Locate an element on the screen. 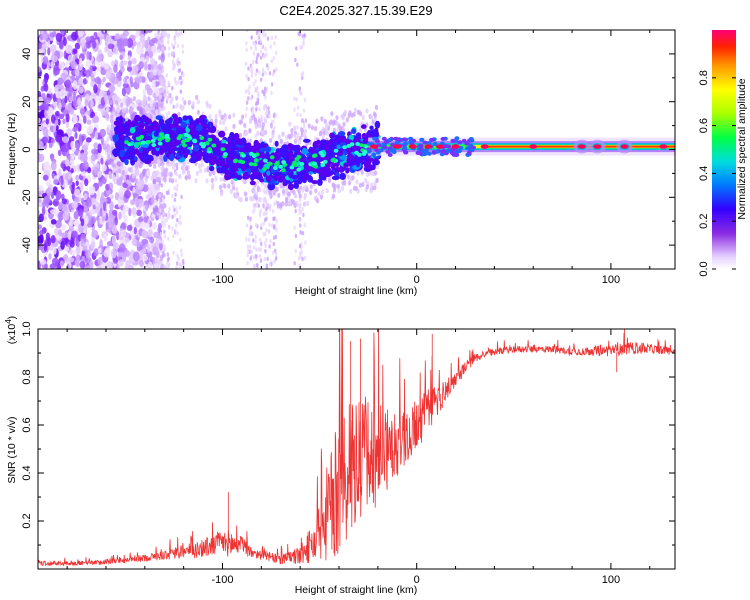  colorbar-tick-label: 0.6 is located at coordinates (704, 125).